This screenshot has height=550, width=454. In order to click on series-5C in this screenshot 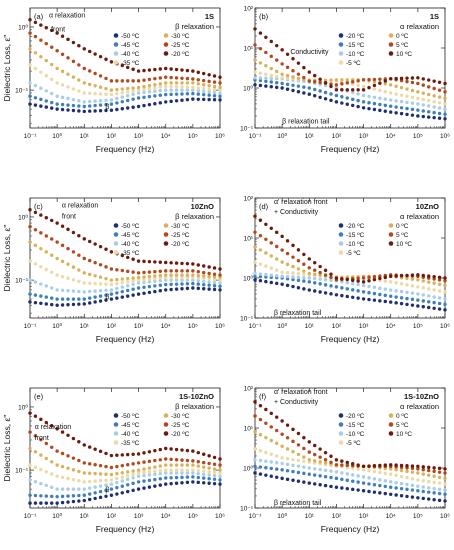, I will do `click(350, 68)`.